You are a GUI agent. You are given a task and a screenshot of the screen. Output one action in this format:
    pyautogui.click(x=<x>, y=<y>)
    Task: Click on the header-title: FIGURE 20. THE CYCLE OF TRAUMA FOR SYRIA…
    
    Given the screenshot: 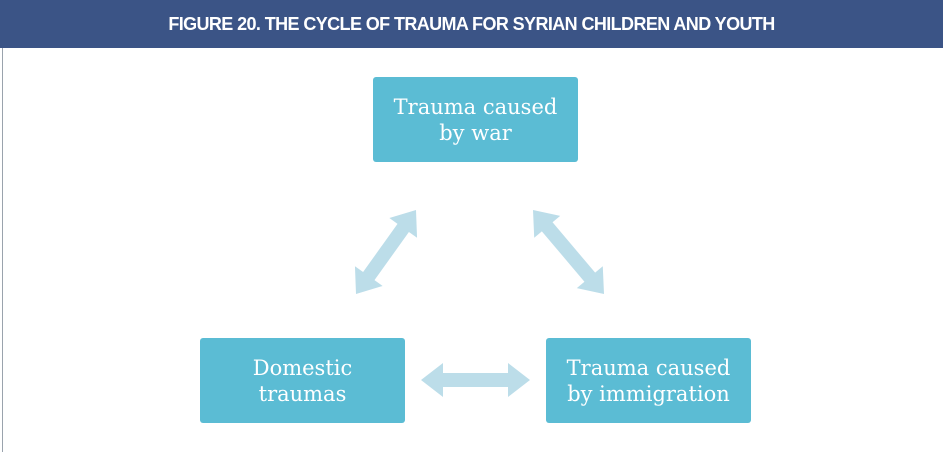 What is the action you would take?
    pyautogui.click(x=471, y=24)
    